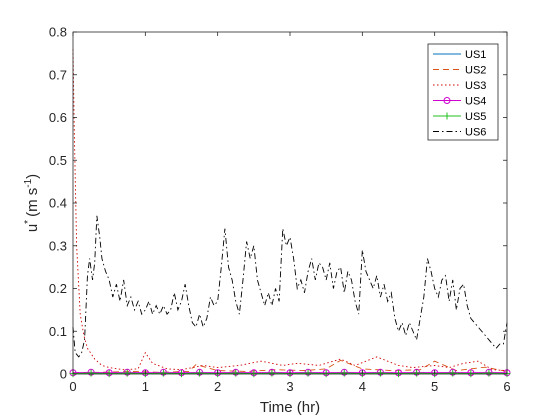 This screenshot has width=560, height=420. What do you see at coordinates (58, 203) in the screenshot?
I see `y-tick-label: 0.4` at bounding box center [58, 203].